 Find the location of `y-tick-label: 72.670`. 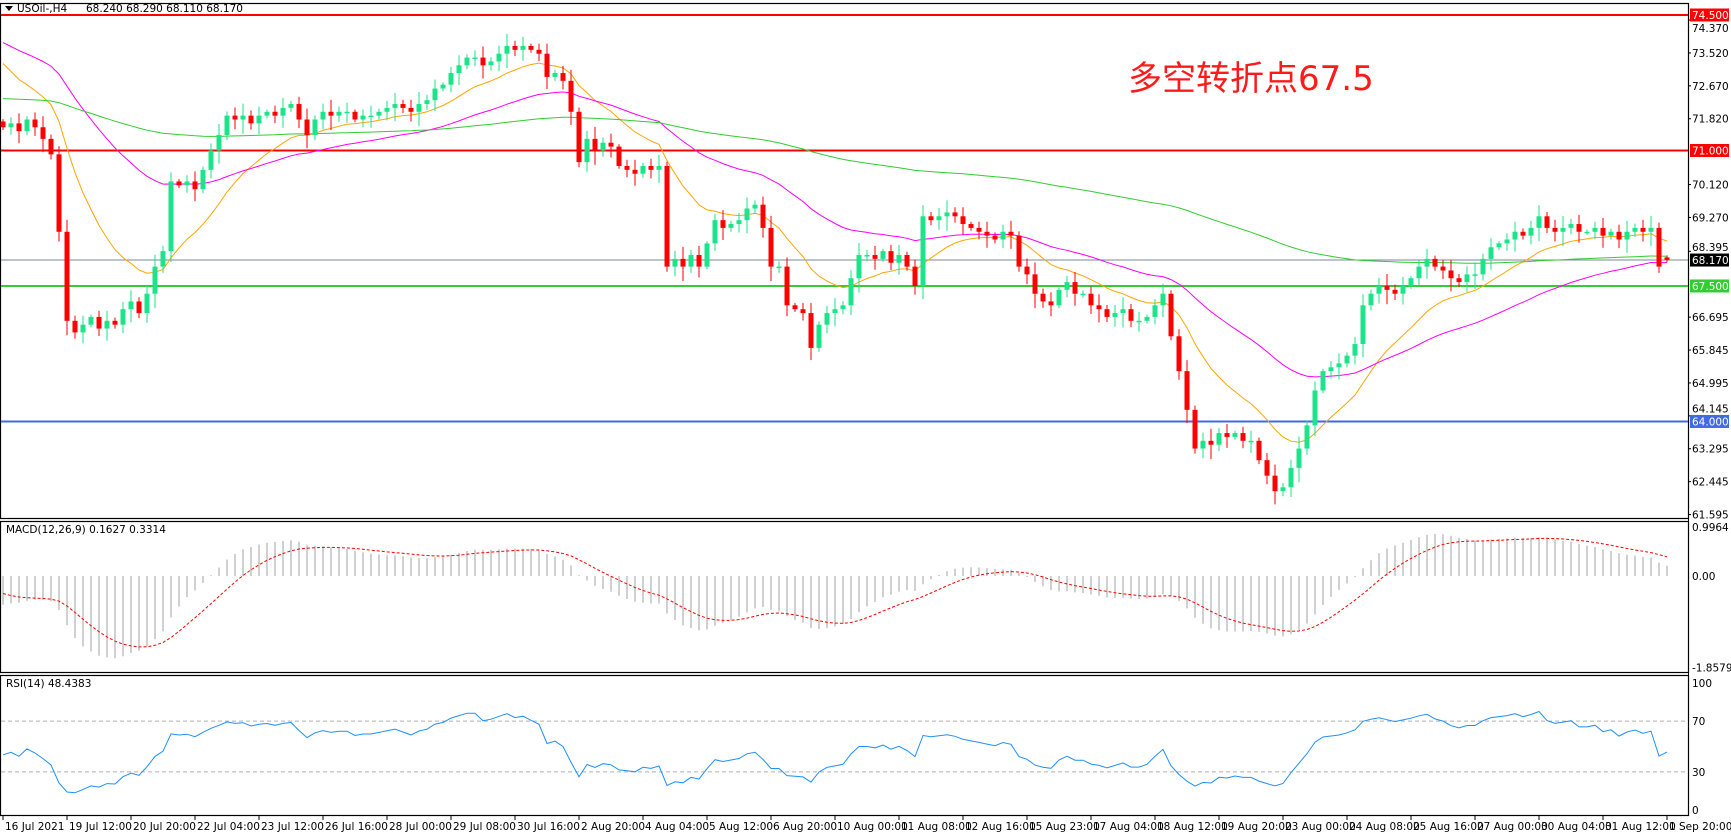

y-tick-label: 72.670 is located at coordinates (1710, 87).